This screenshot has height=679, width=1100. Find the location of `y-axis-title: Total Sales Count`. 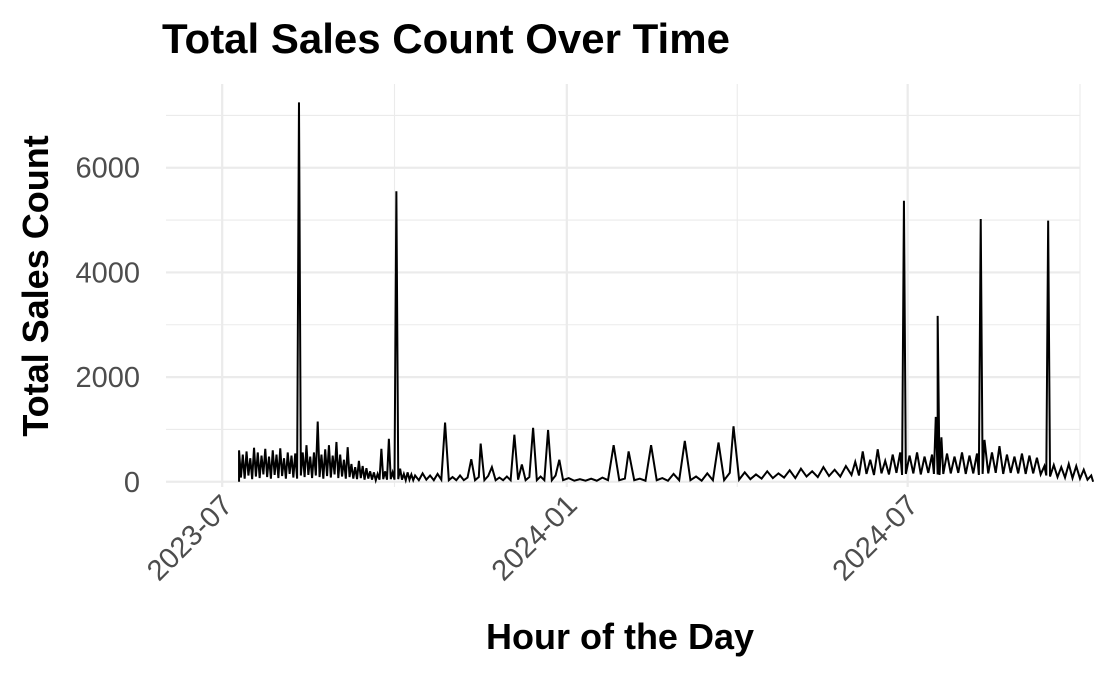

y-axis-title: Total Sales Count is located at coordinates (35, 285).